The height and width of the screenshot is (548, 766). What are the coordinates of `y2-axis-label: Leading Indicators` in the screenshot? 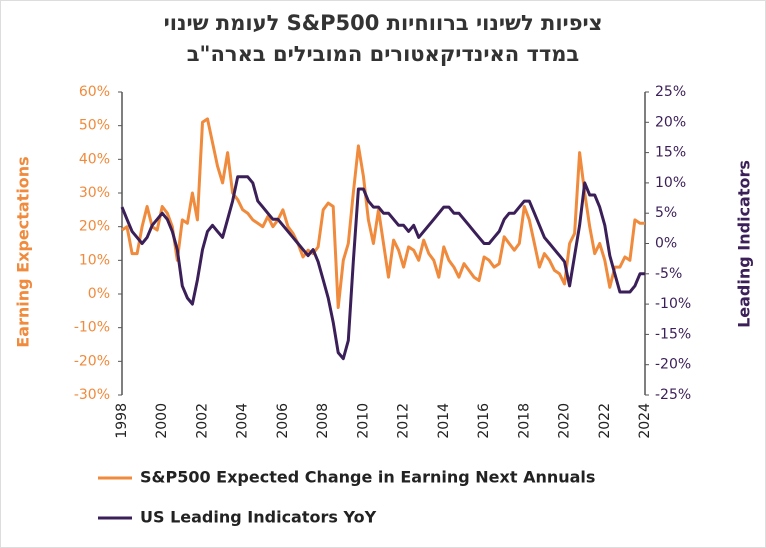 It's located at (744, 244).